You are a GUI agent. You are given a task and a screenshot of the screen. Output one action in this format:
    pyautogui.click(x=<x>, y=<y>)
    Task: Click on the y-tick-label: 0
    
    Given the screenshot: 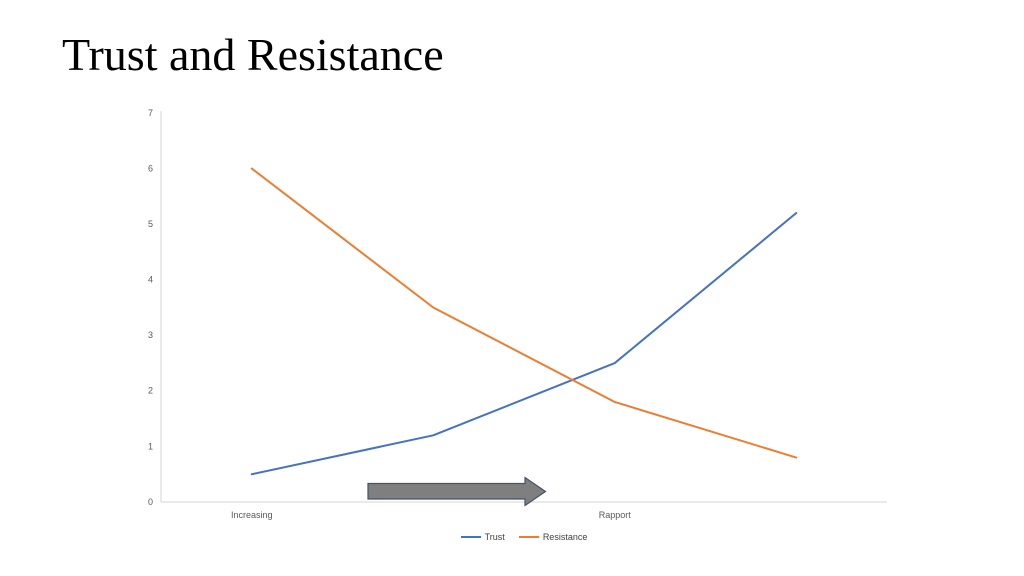 What is the action you would take?
    pyautogui.click(x=150, y=502)
    